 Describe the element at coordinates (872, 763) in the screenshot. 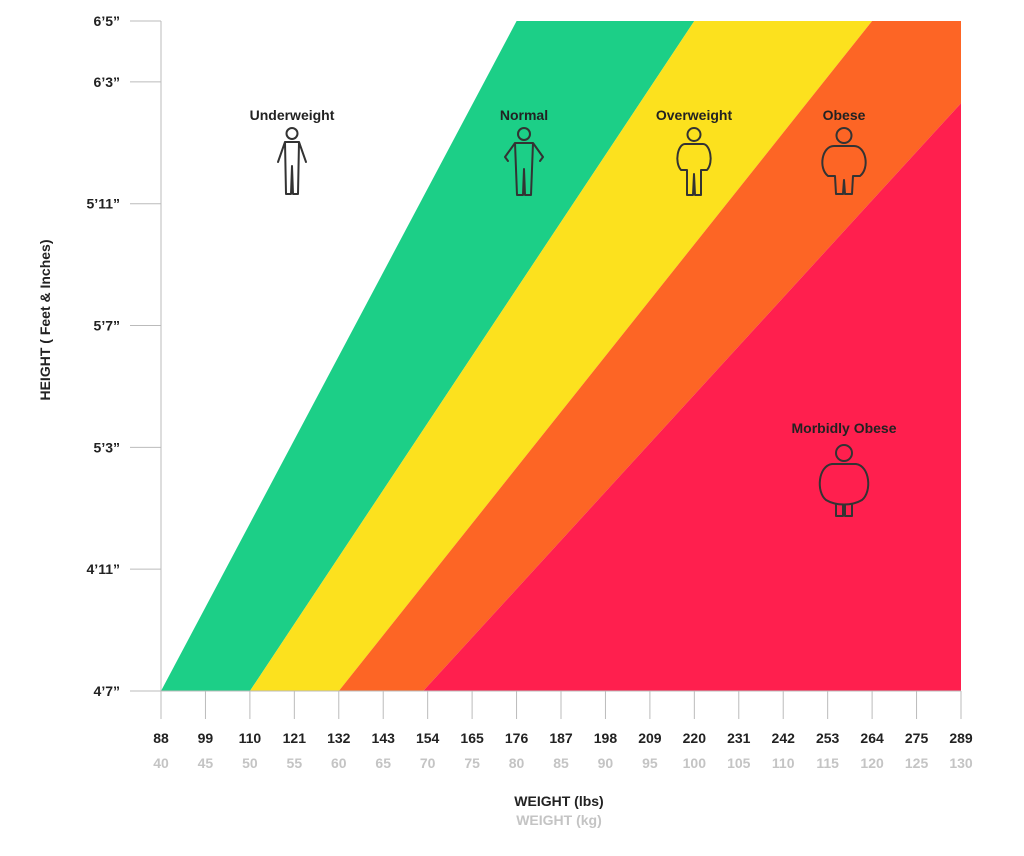

I see `x-tick-label-kg: 120` at that location.